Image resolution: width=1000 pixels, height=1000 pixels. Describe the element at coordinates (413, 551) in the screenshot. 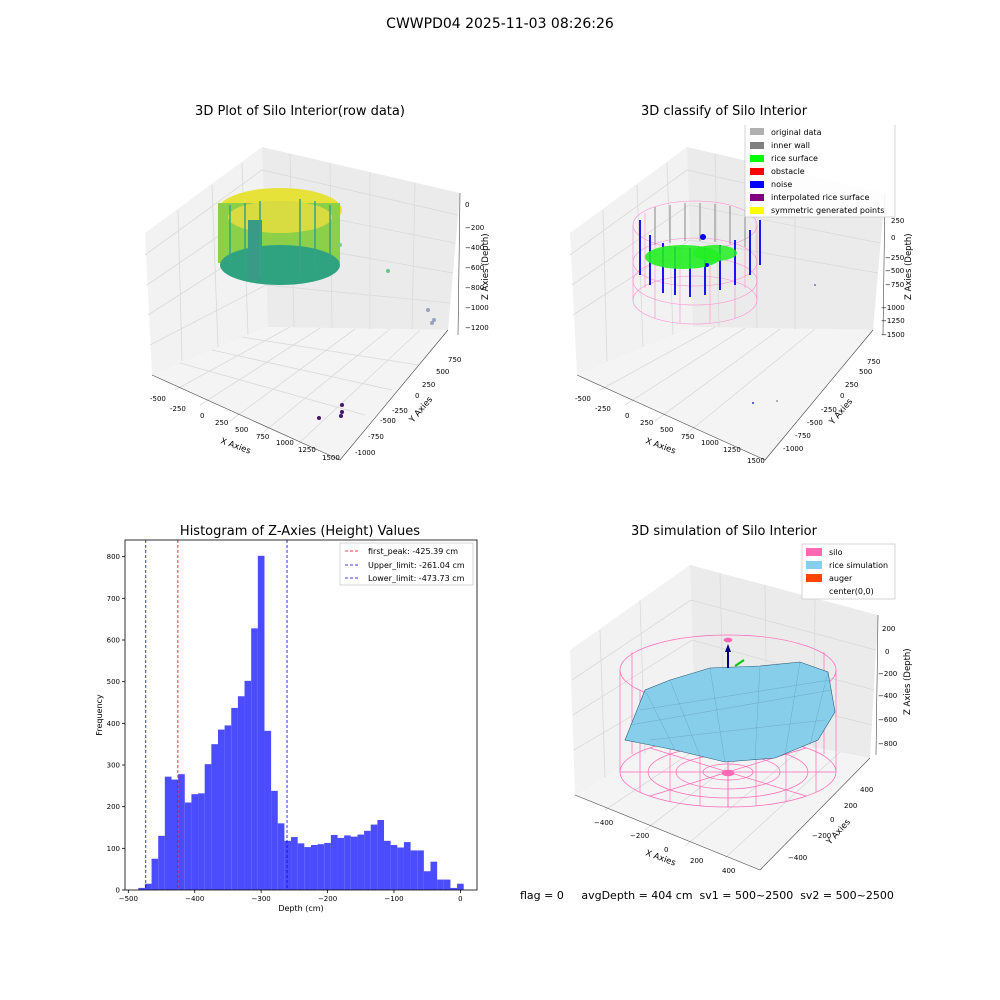

I see `legend-first-peak: first_peak: -425.39 cm` at that location.